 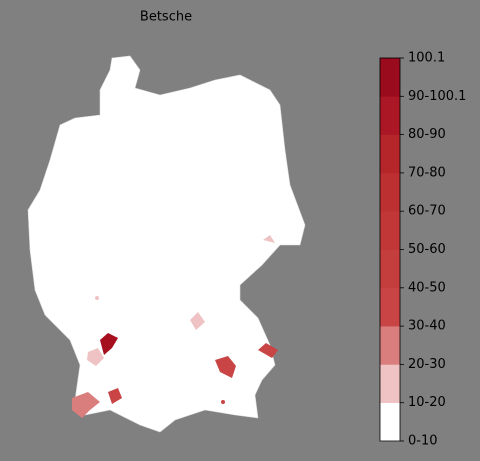 I want to click on colorbar-label: 0-10, so click(x=423, y=441).